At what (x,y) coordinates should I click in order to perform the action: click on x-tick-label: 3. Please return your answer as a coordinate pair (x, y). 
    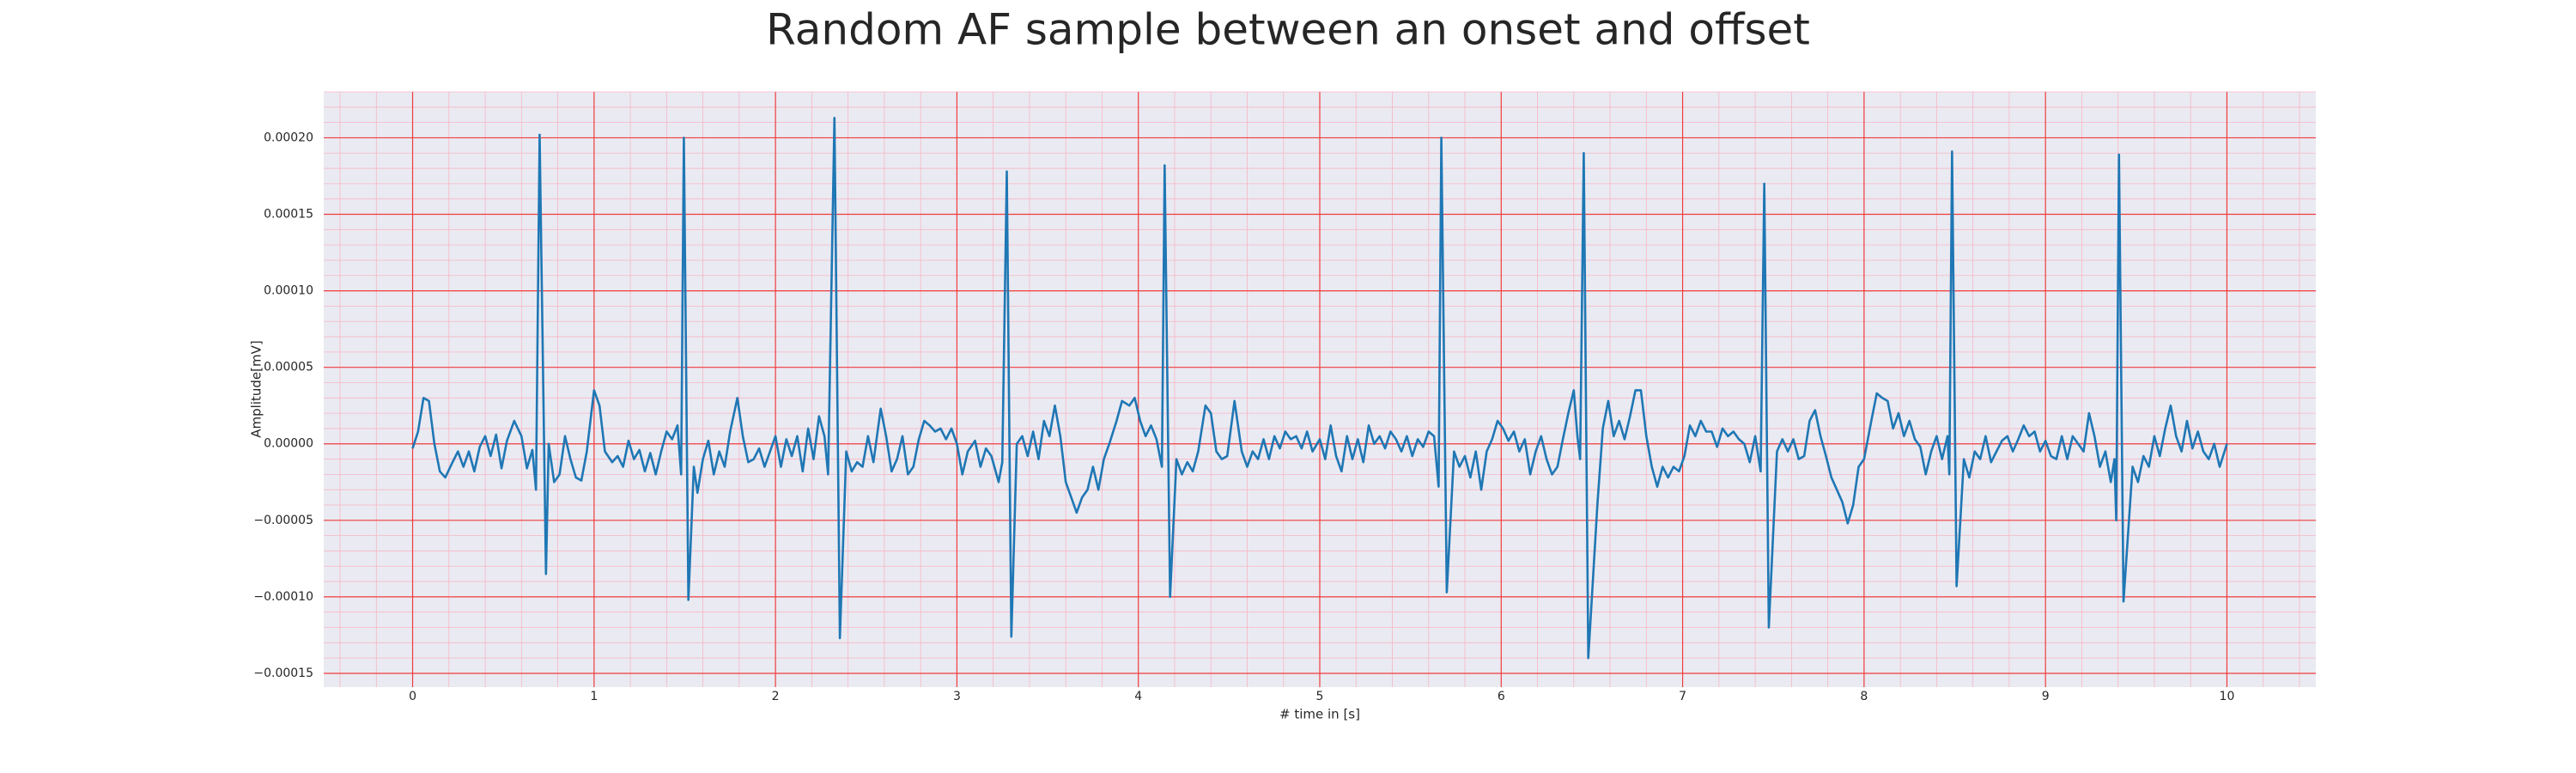
    Looking at the image, I should click on (957, 696).